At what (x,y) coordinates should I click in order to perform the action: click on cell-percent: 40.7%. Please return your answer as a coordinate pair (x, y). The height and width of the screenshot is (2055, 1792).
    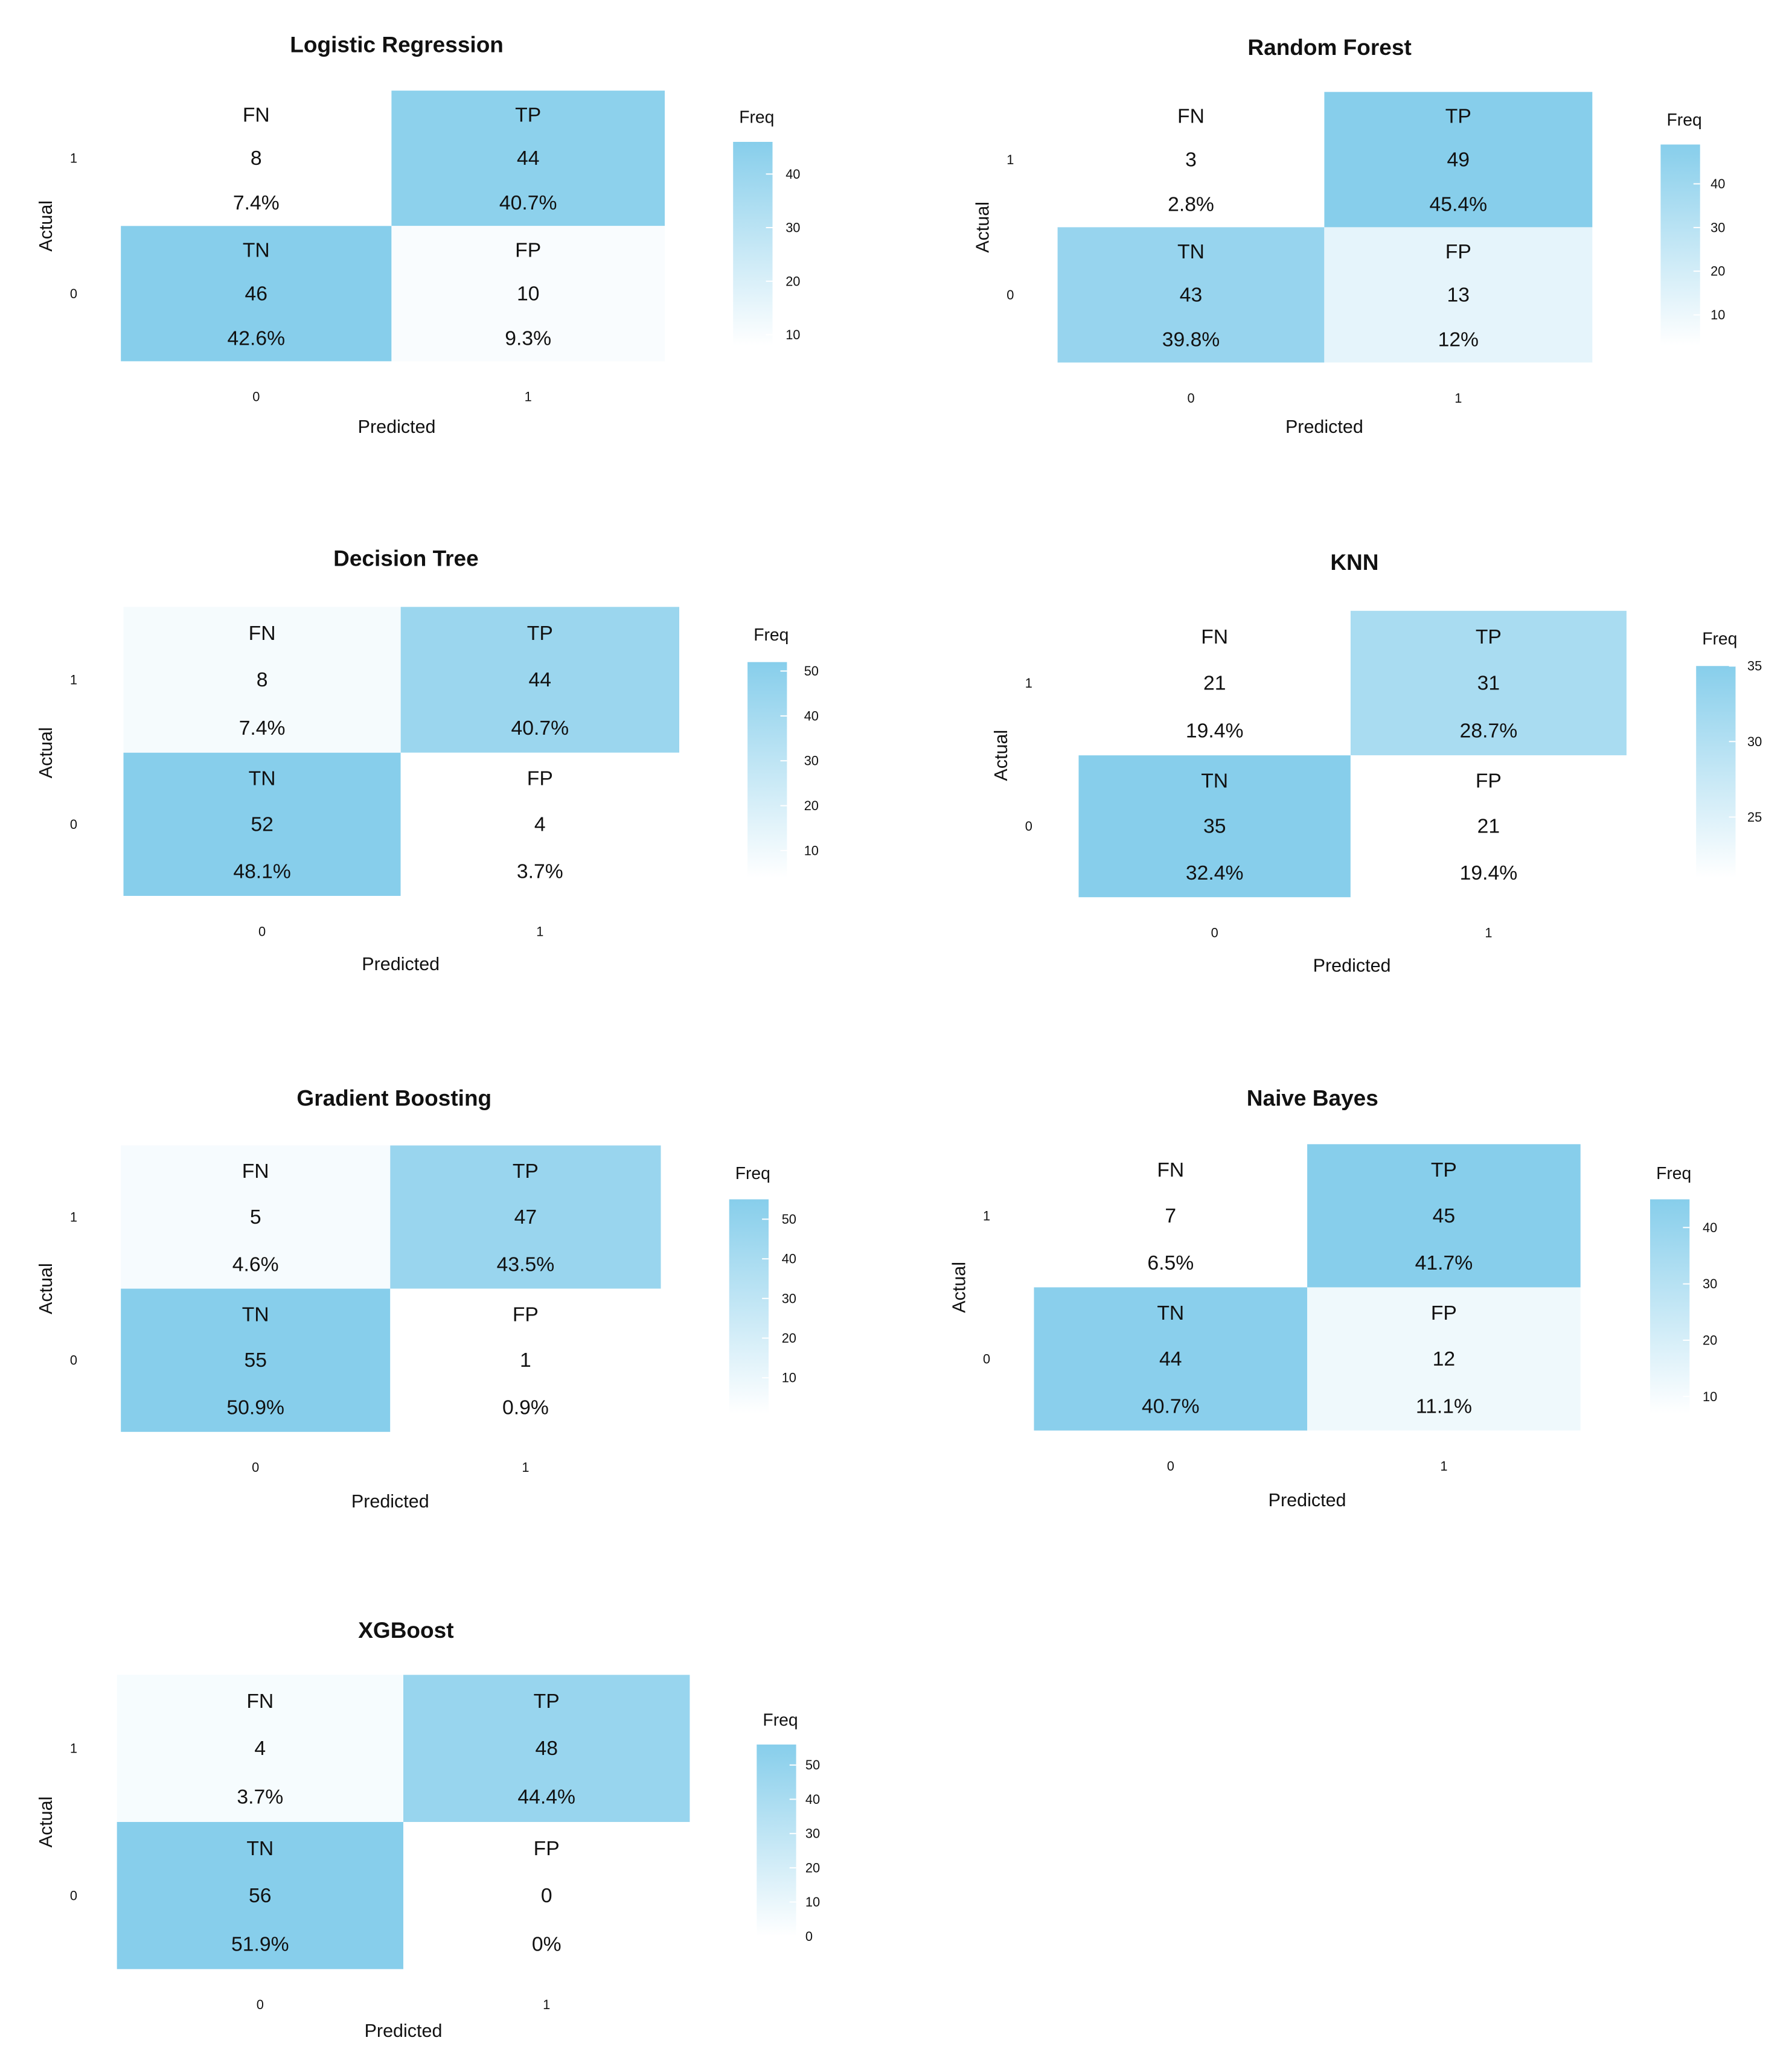
    Looking at the image, I should click on (540, 728).